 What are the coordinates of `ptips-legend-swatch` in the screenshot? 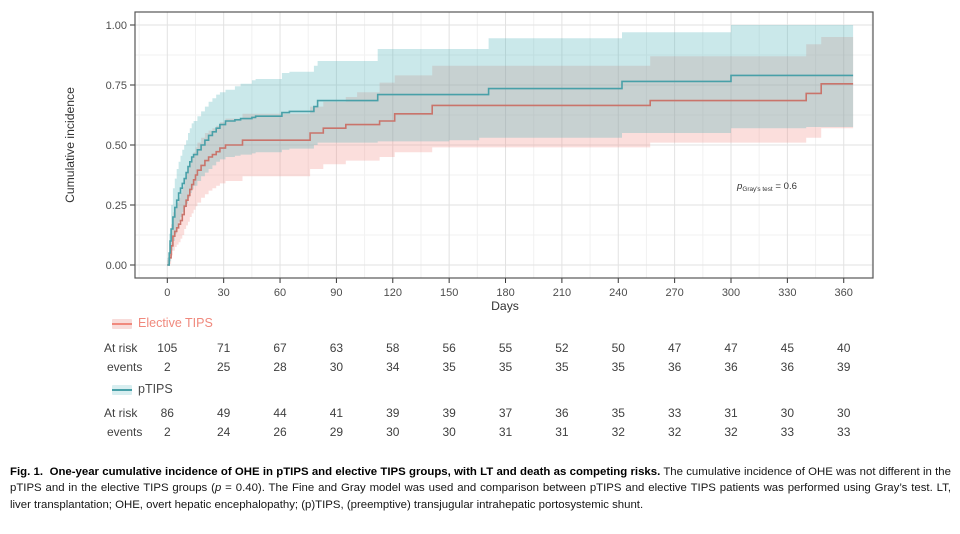 It's located at (122, 390).